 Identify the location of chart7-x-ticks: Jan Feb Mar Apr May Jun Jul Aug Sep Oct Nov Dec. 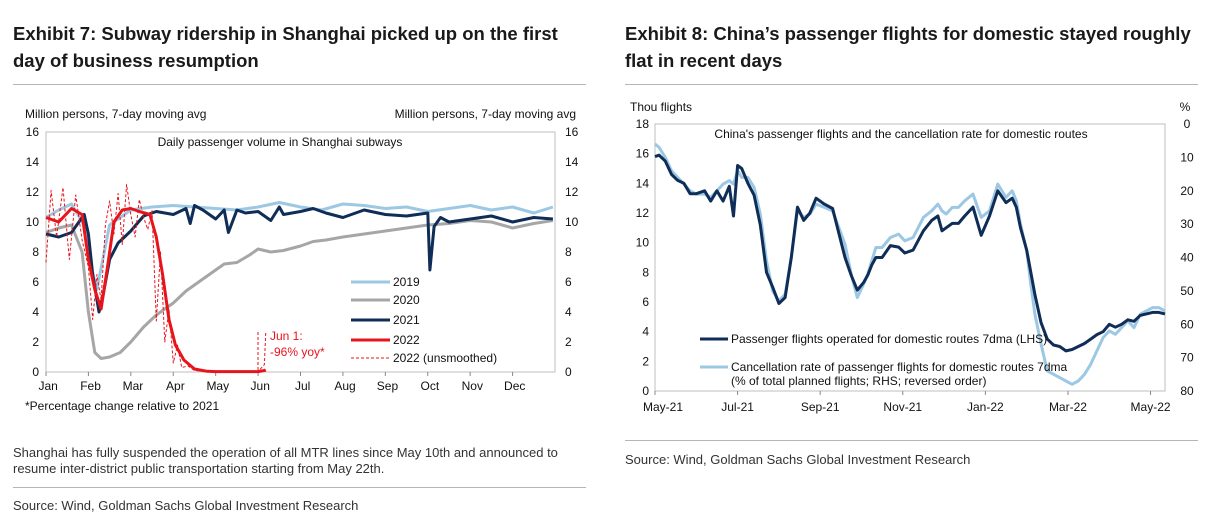
(281, 382).